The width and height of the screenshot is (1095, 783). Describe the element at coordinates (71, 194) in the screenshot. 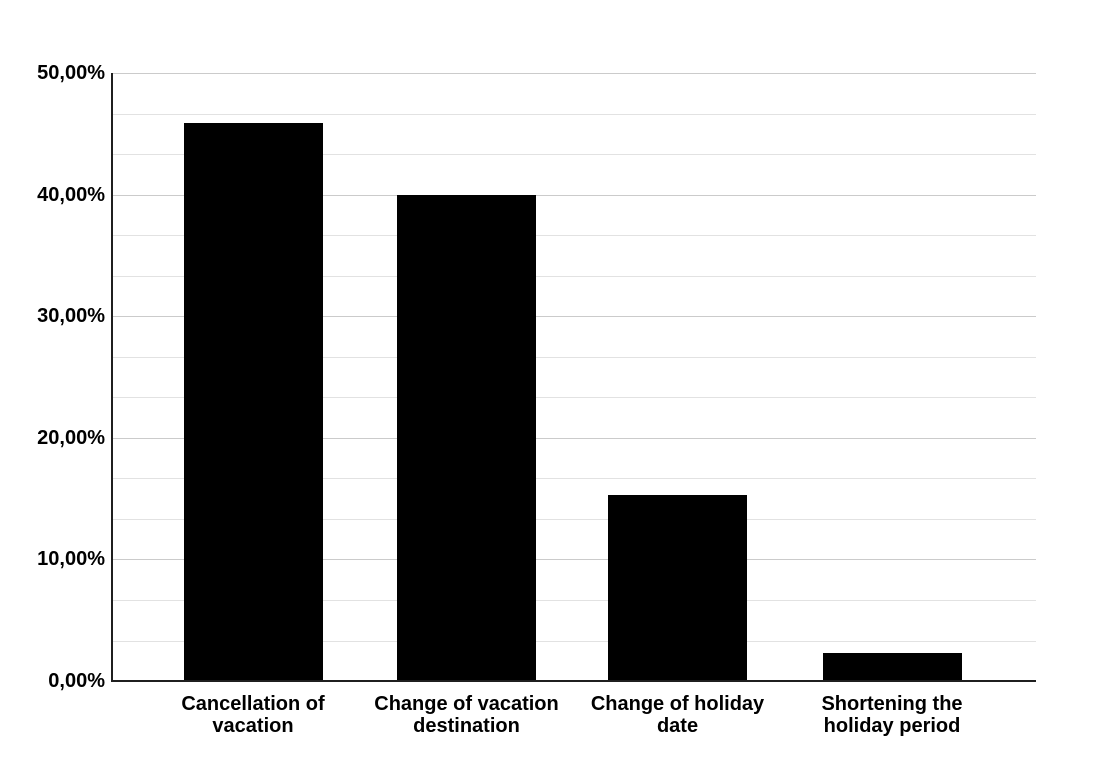

I see `y-tick-label: 40,00%` at that location.